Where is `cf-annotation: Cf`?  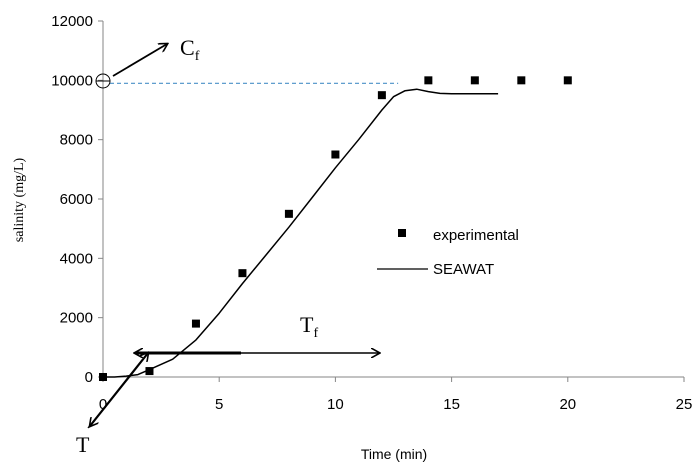
cf-annotation: Cf is located at coordinates (147, 62).